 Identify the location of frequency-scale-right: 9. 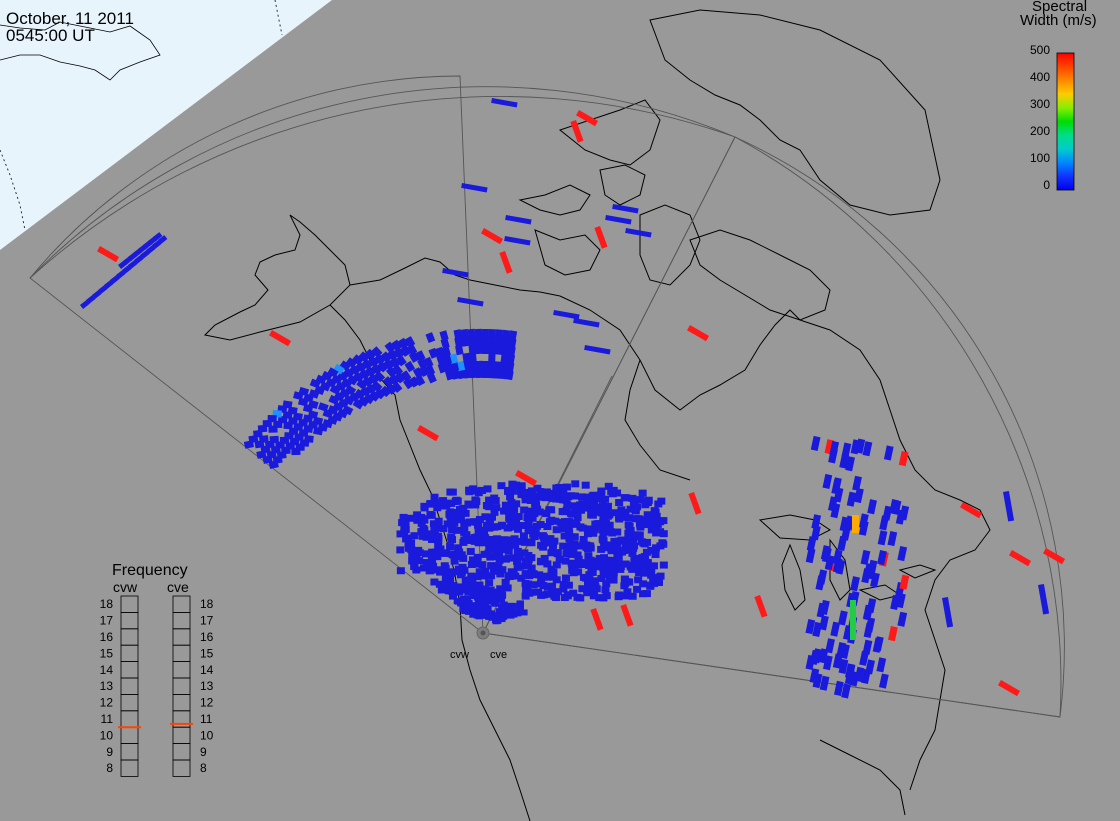
(203, 752).